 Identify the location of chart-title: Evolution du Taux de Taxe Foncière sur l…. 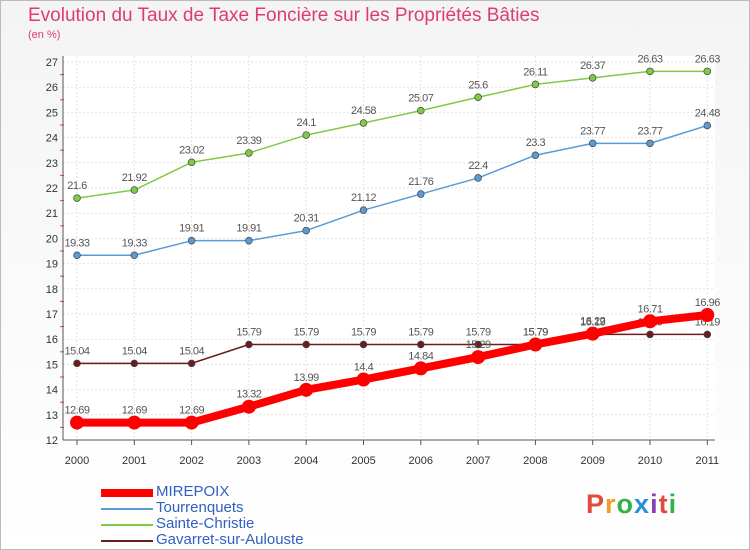
(284, 15).